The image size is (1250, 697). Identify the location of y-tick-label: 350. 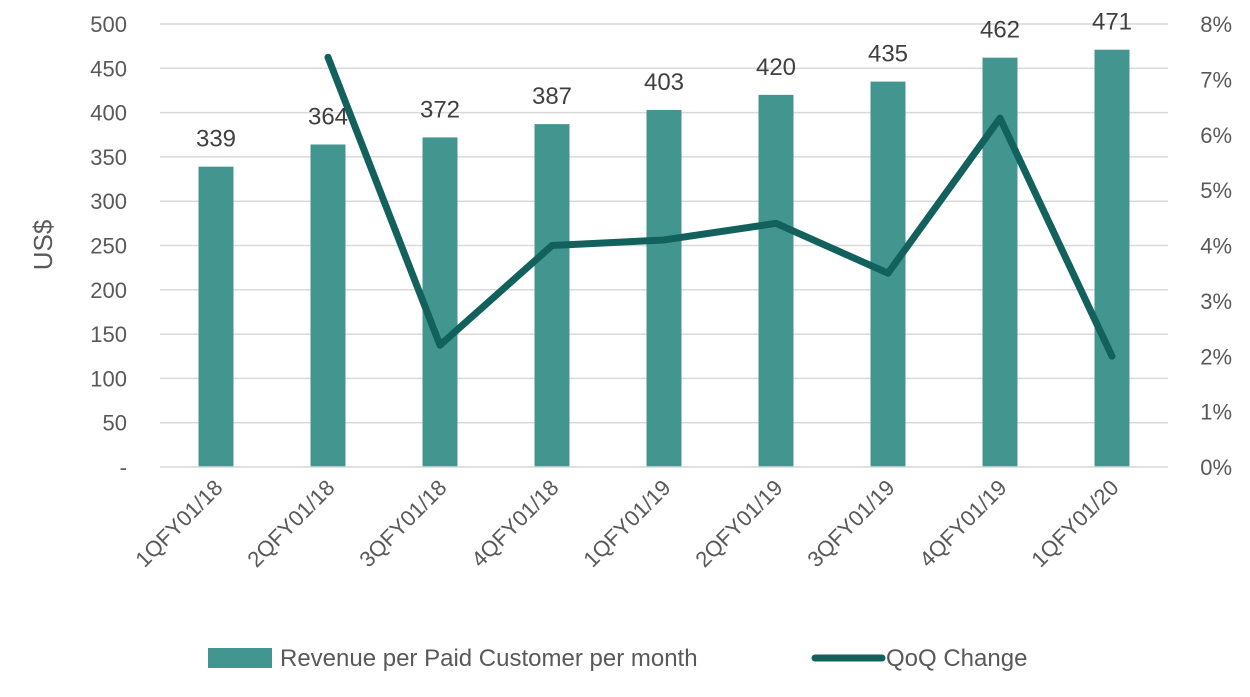
(108, 157).